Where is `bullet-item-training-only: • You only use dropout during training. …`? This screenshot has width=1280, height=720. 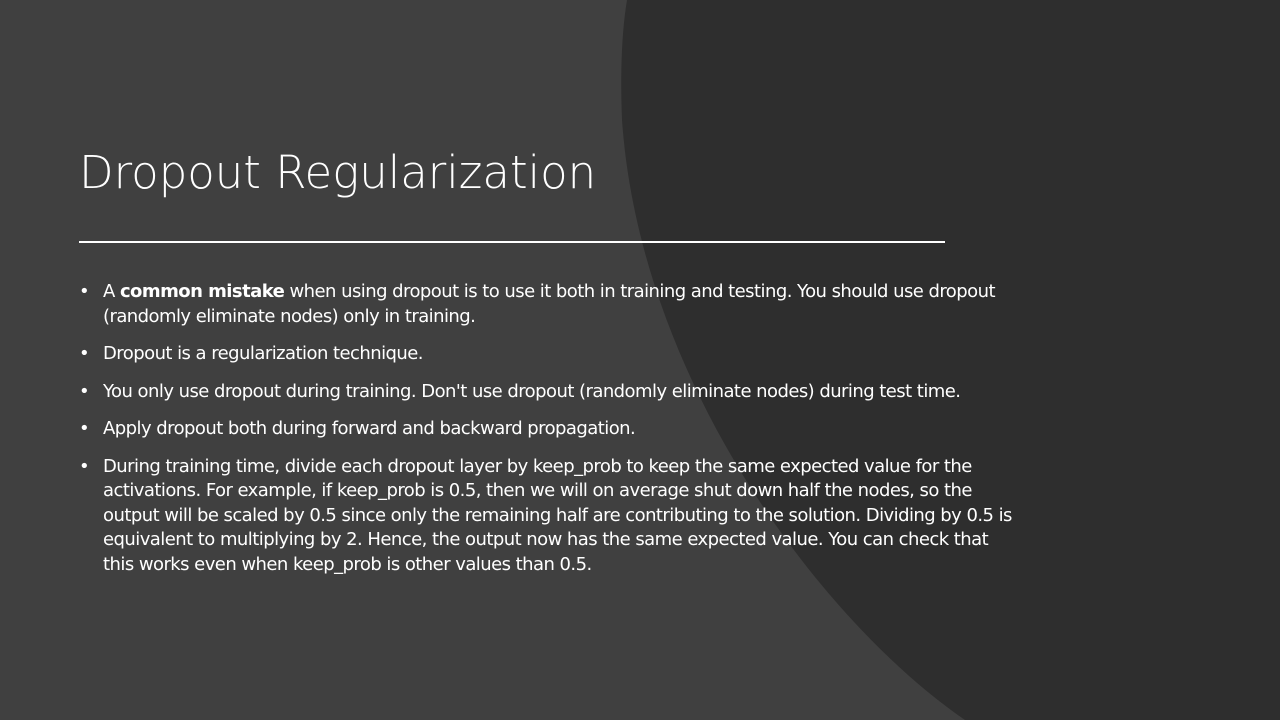
bullet-item-training-only: • You only use dropout during training. … is located at coordinates (546, 392).